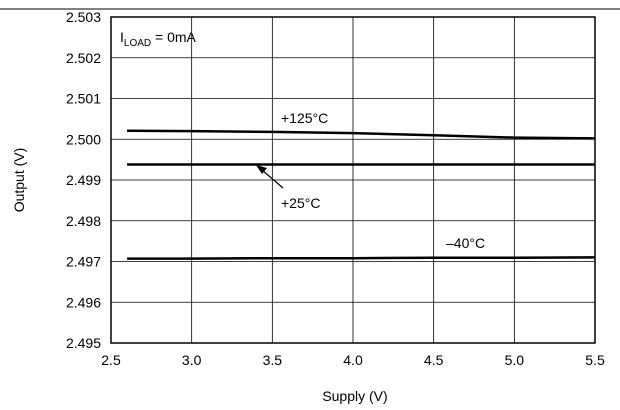 This screenshot has height=410, width=620. Describe the element at coordinates (19, 180) in the screenshot. I see `y-axis-title: Output (V)` at that location.